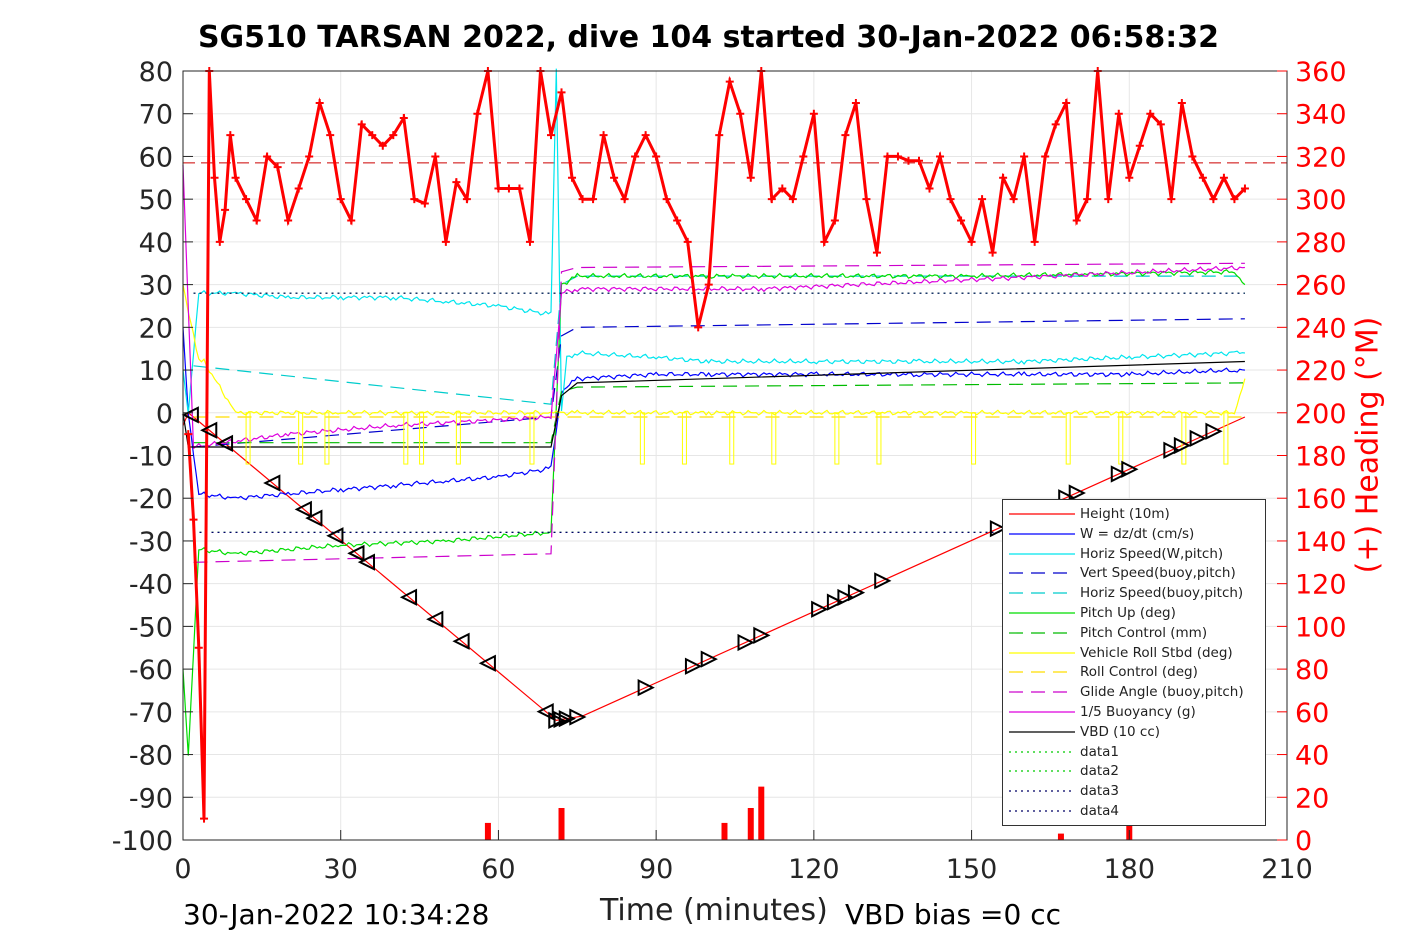 The image size is (1417, 945). What do you see at coordinates (814, 869) in the screenshot?
I see `x-tick-label: 120` at bounding box center [814, 869].